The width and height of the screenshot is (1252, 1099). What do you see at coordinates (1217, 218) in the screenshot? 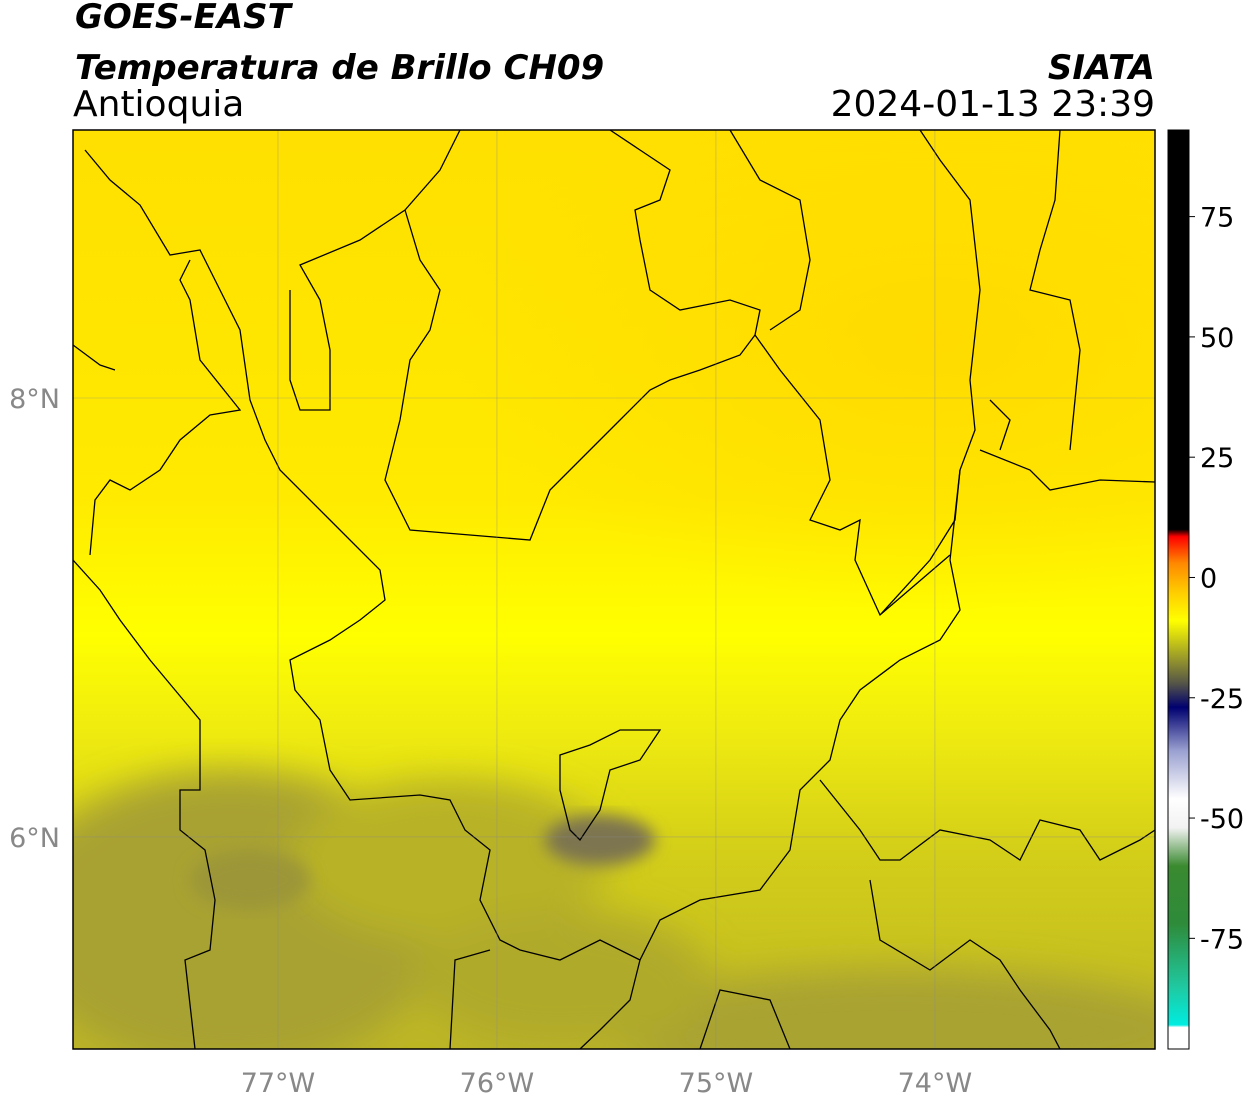
I see `colorbar-tick-label: 75` at bounding box center [1217, 218].